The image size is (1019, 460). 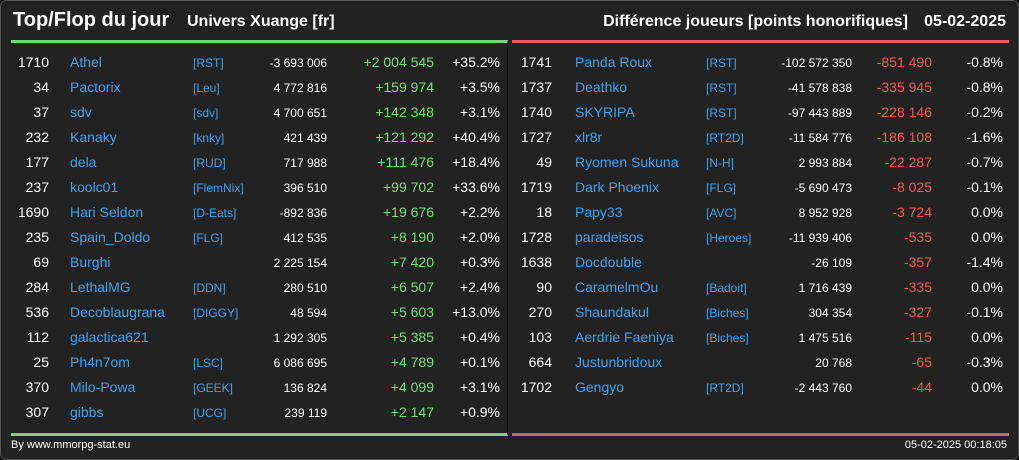 I want to click on player-name-link: Docdouble, so click(x=608, y=262).